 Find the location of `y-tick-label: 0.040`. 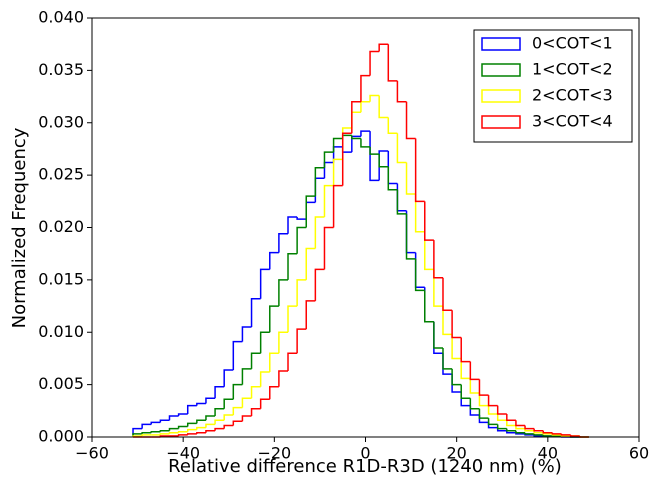

y-tick-label: 0.040 is located at coordinates (61, 17).